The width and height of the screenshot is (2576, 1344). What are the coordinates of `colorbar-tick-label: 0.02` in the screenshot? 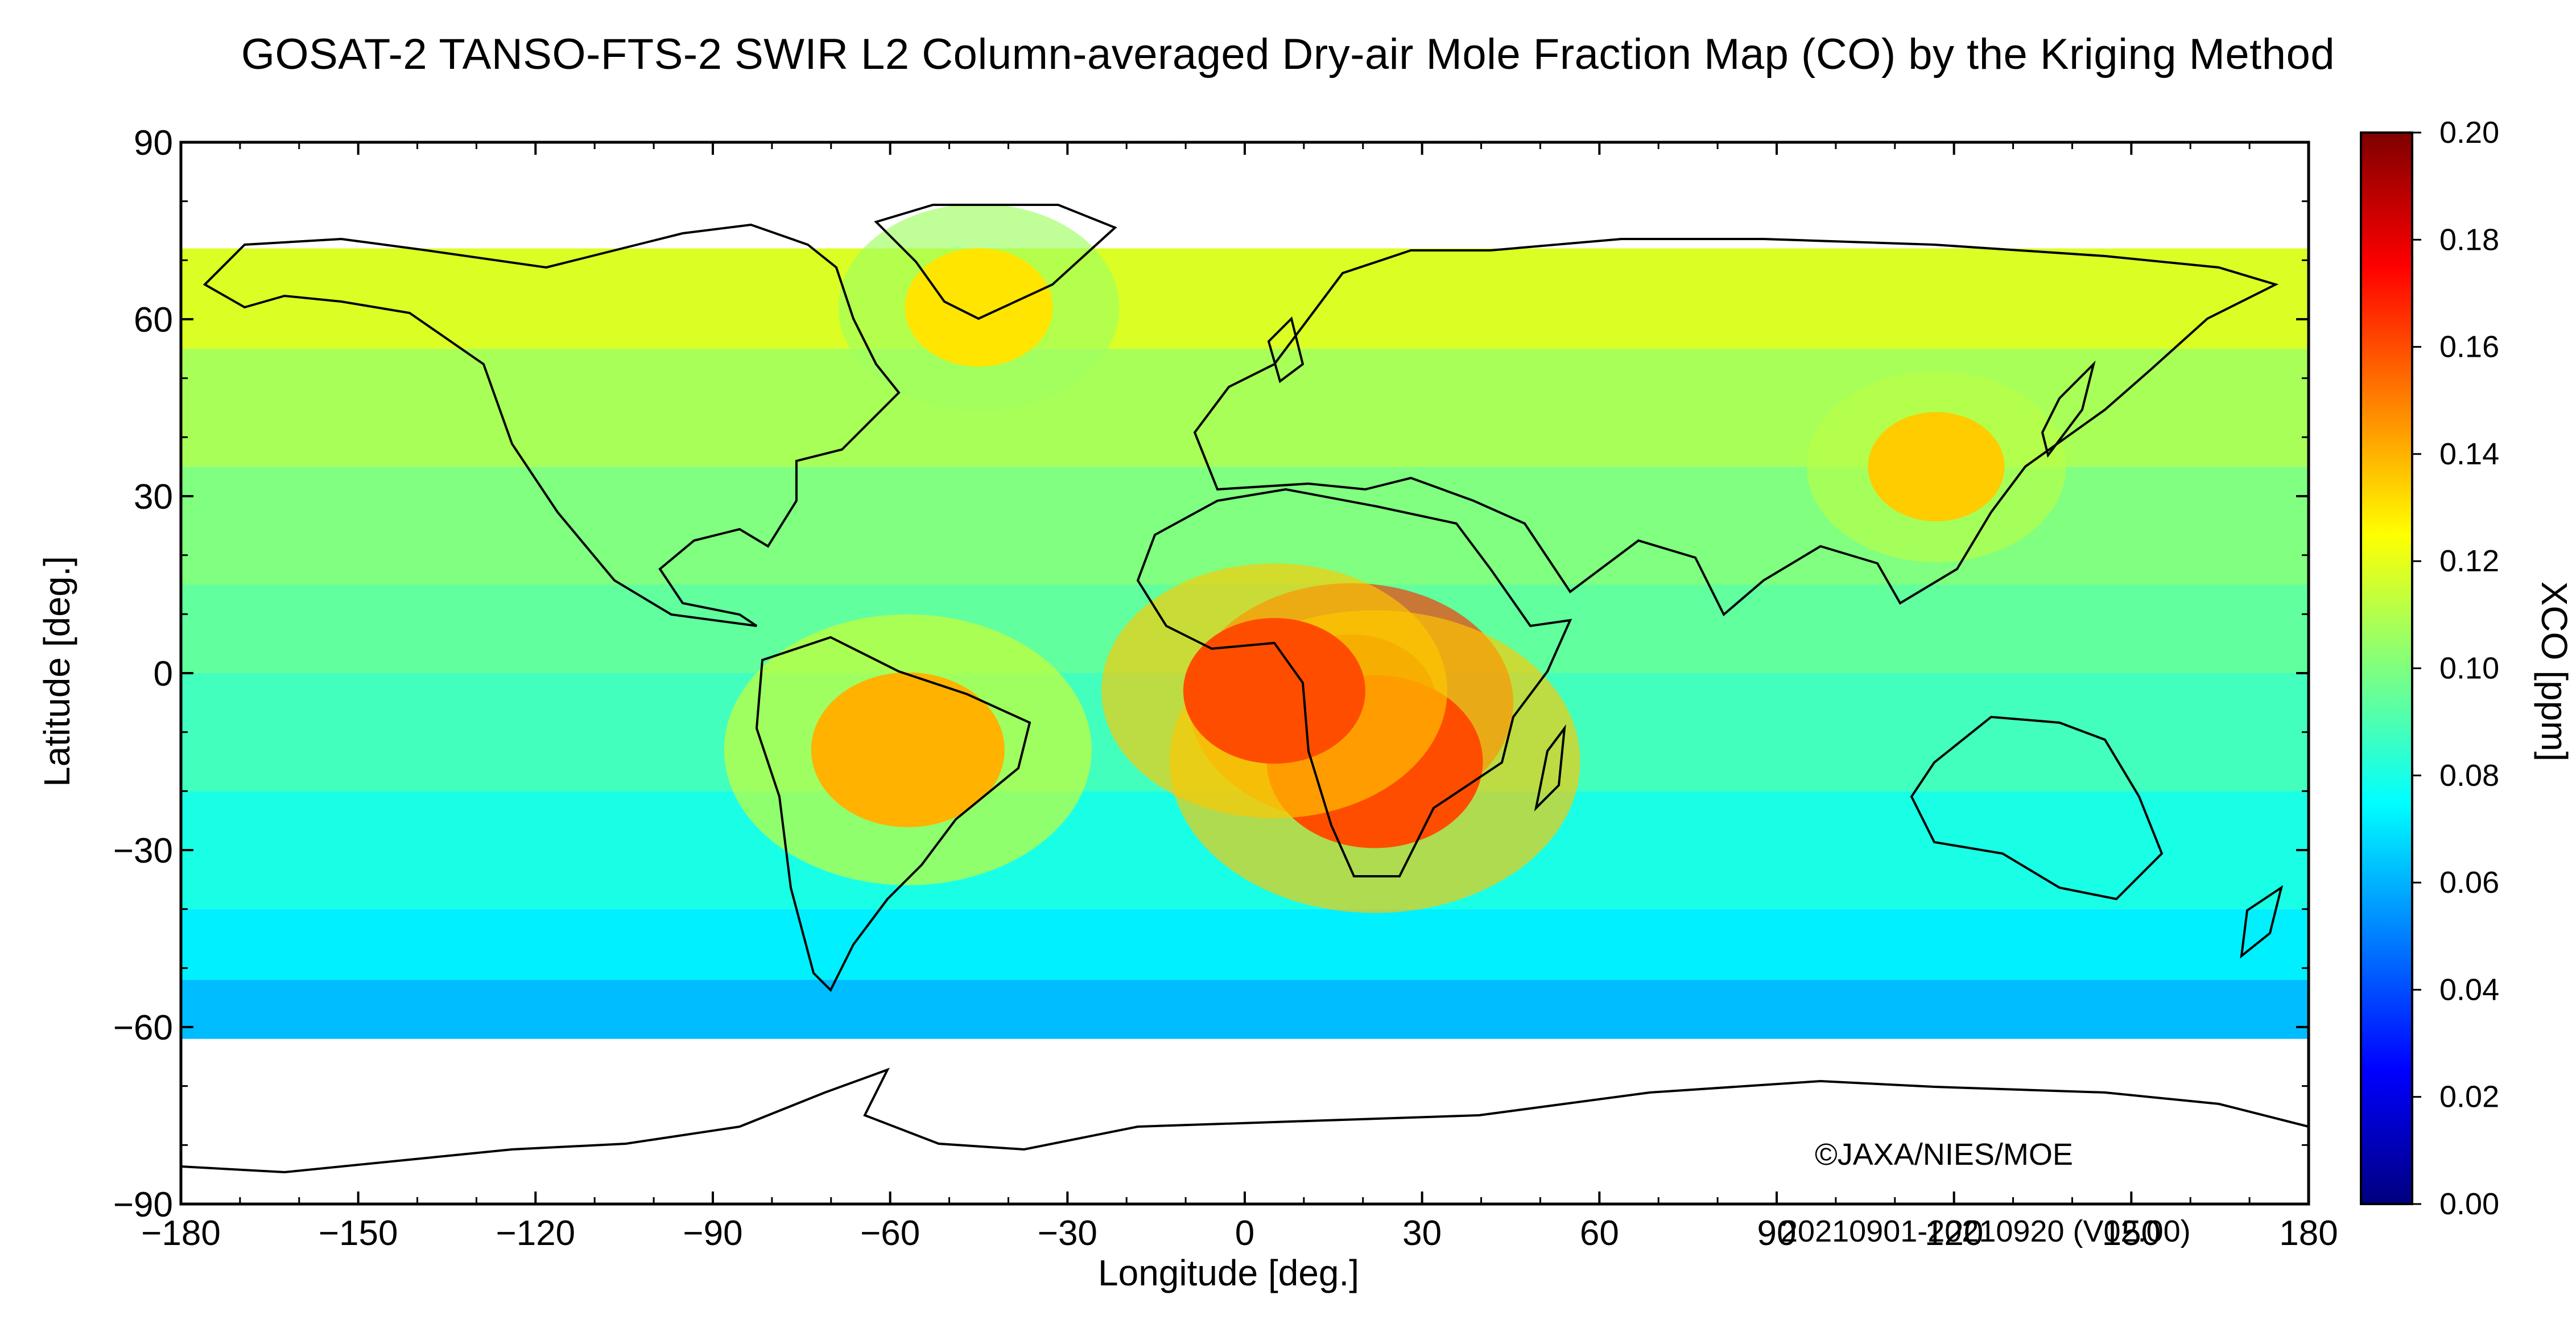 It's located at (2469, 1097).